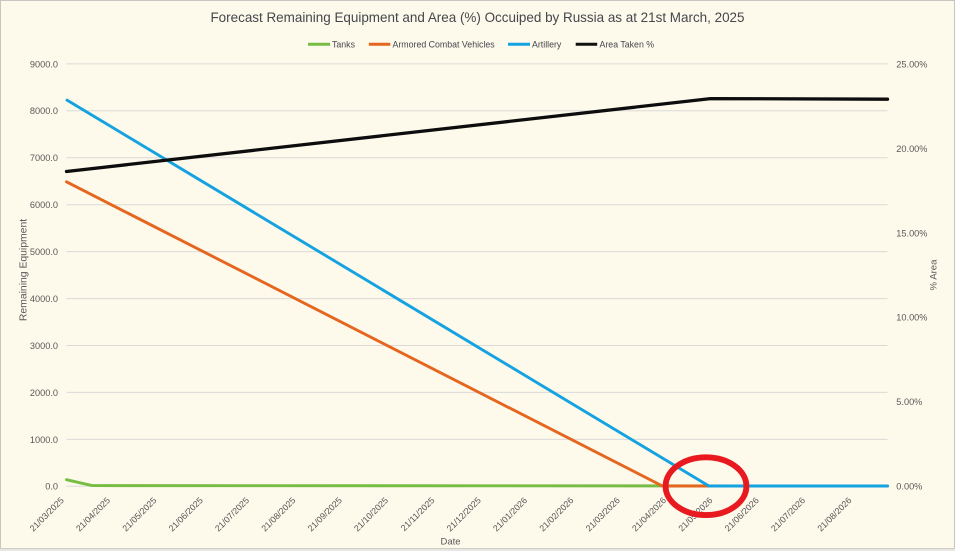  I want to click on svg-text: 9000.0, so click(44, 64).